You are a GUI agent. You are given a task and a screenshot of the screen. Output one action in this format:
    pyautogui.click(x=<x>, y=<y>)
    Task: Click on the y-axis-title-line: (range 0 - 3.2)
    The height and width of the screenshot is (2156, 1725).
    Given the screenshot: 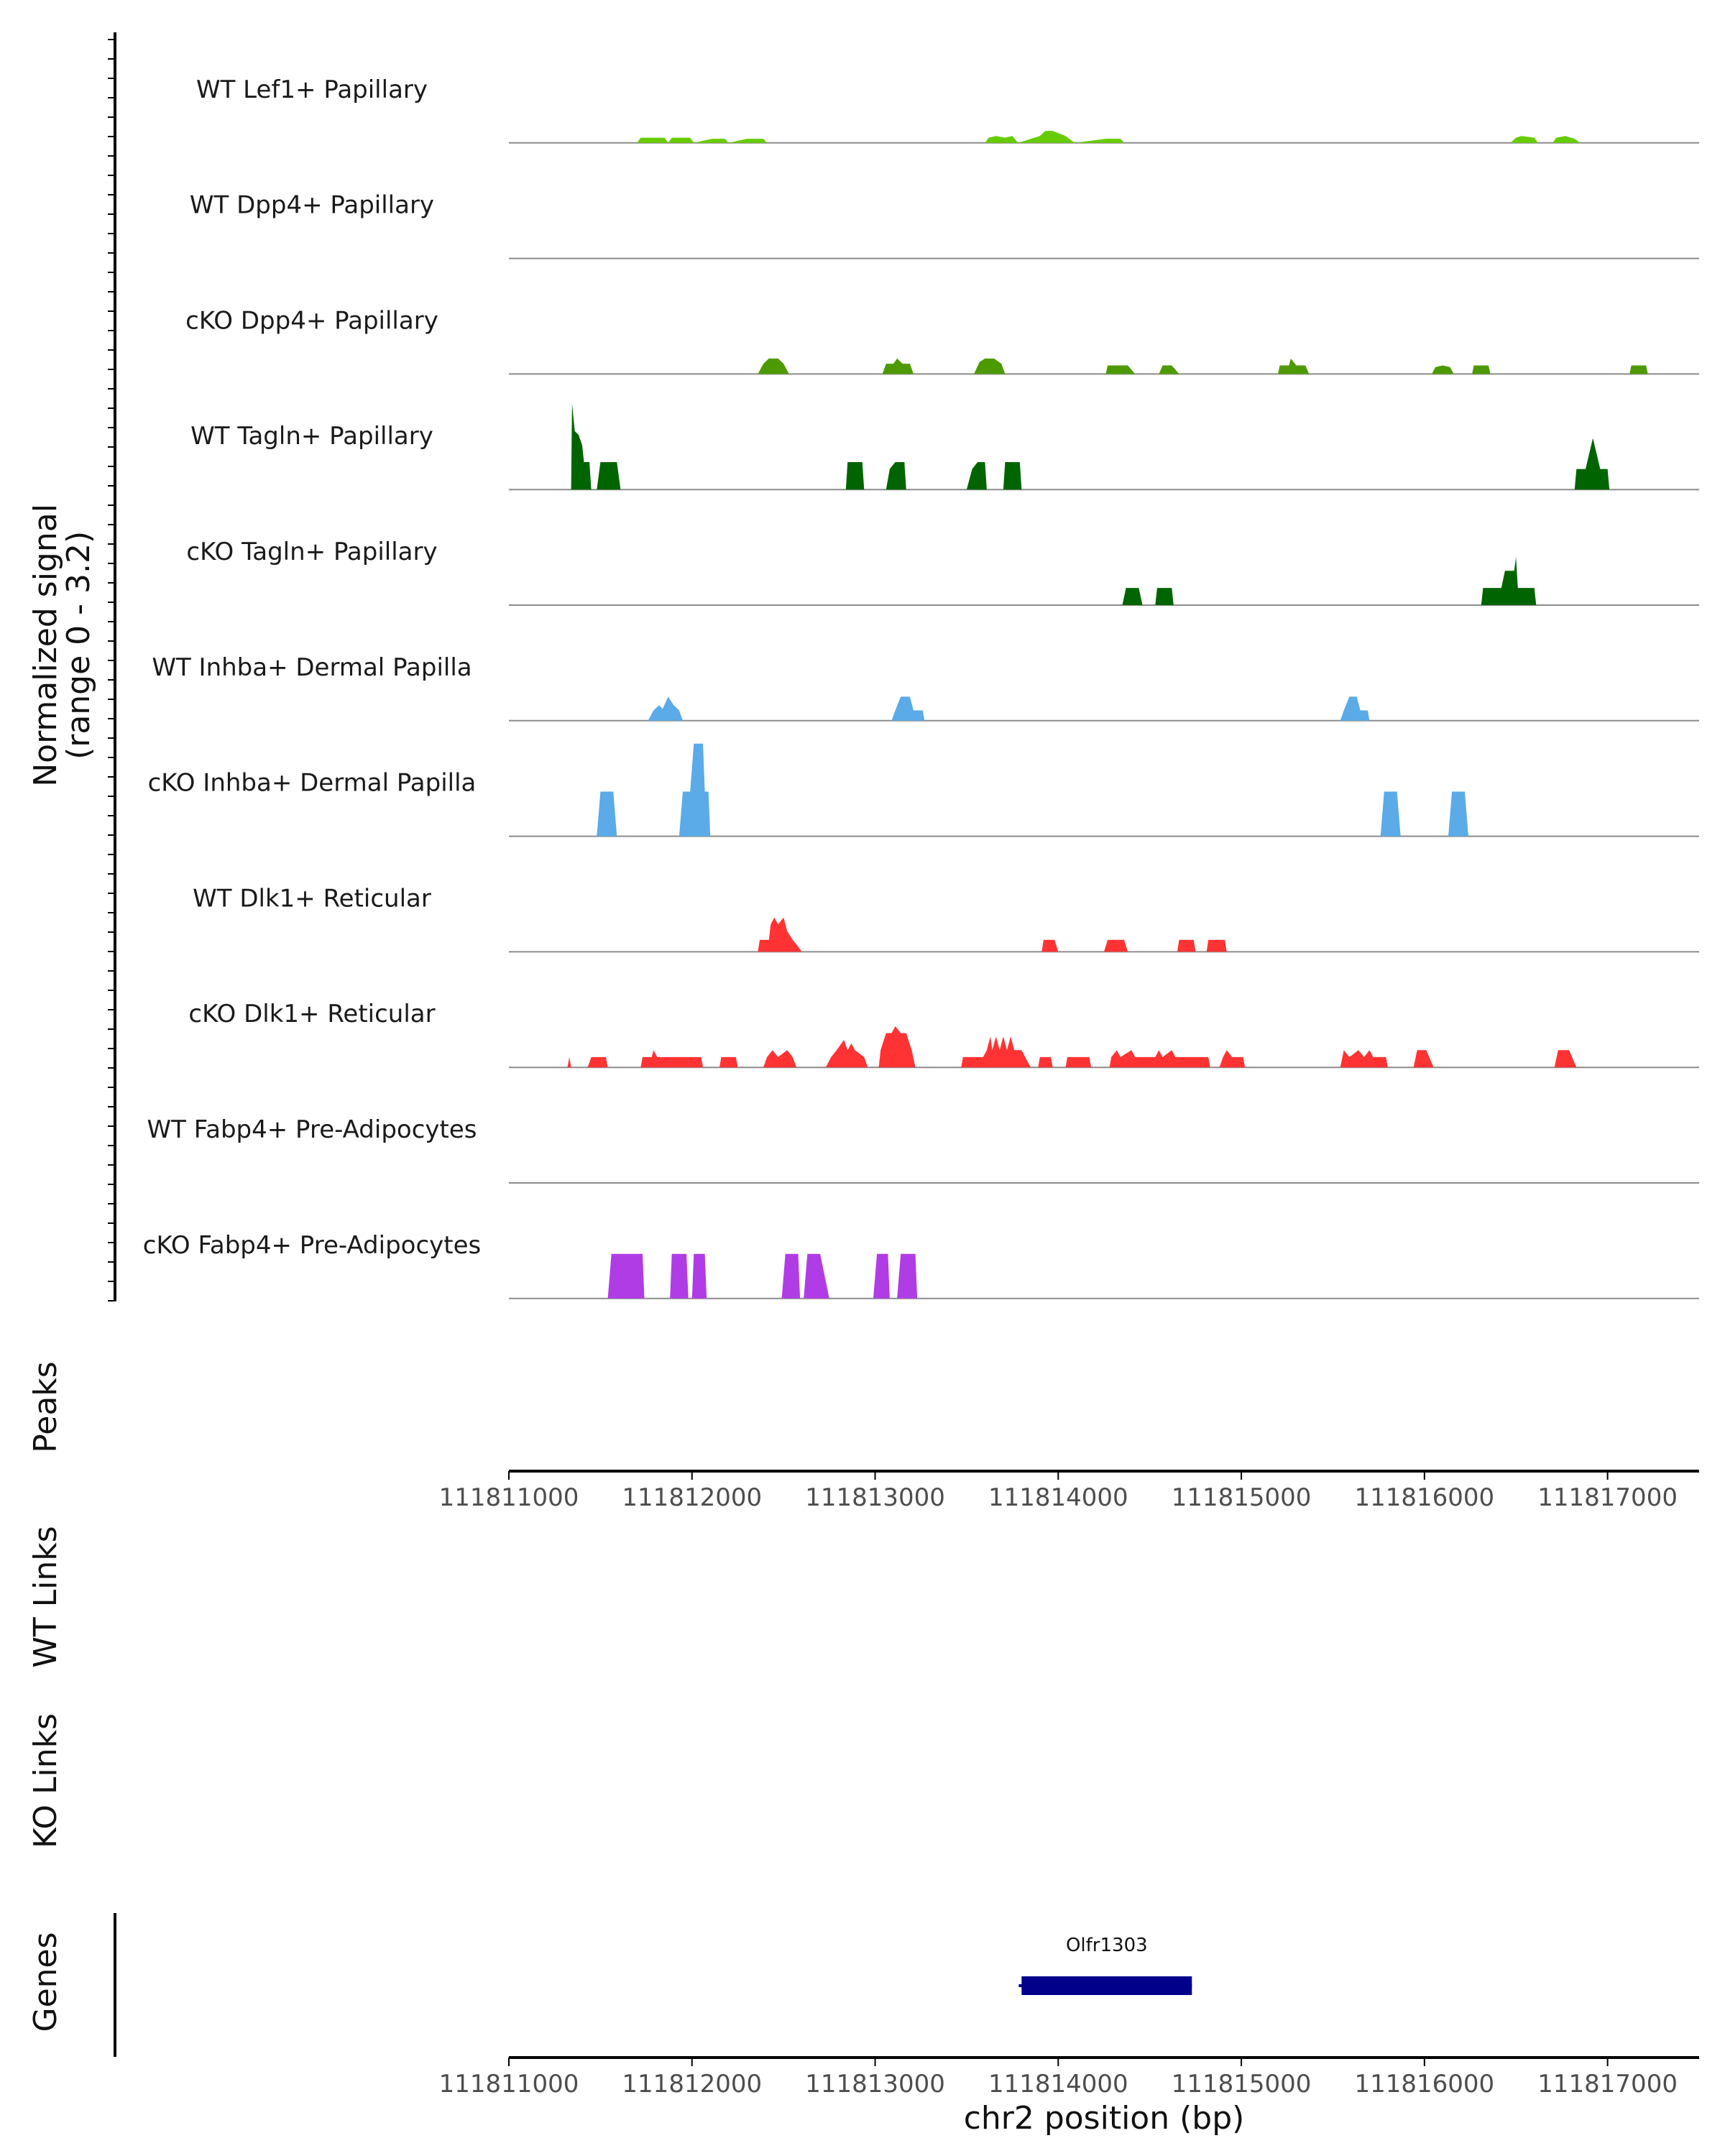 What is the action you would take?
    pyautogui.click(x=78, y=645)
    